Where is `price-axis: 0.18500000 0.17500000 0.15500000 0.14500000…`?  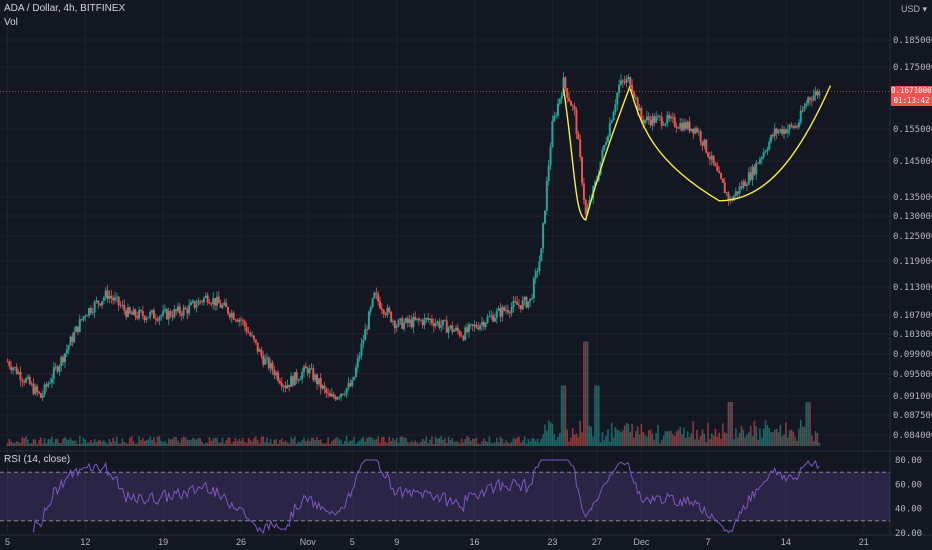 price-axis: 0.18500000 0.17500000 0.15500000 0.14500000… is located at coordinates (912, 238).